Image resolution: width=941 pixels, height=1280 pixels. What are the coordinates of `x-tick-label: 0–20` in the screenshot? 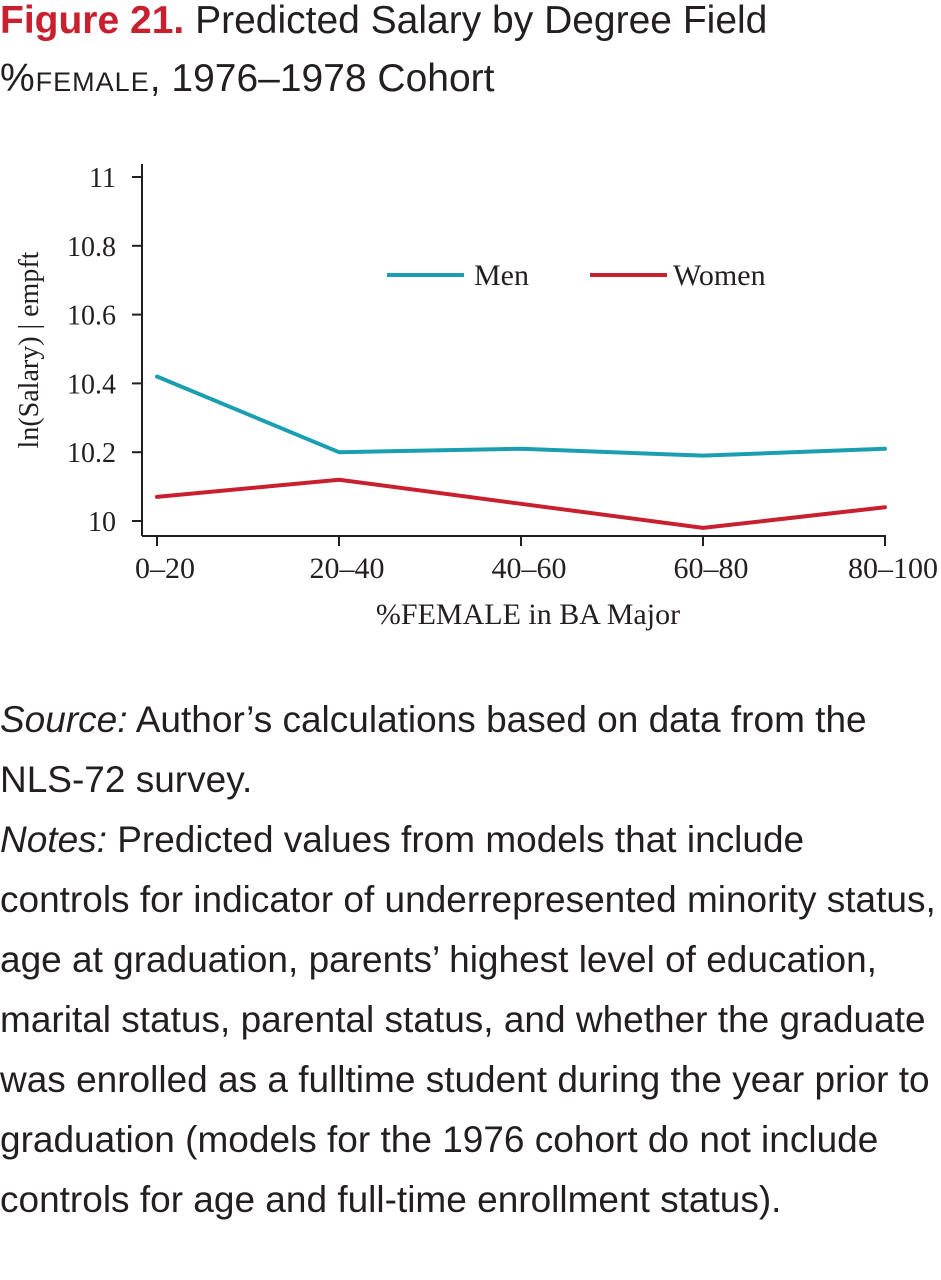 It's located at (165, 568).